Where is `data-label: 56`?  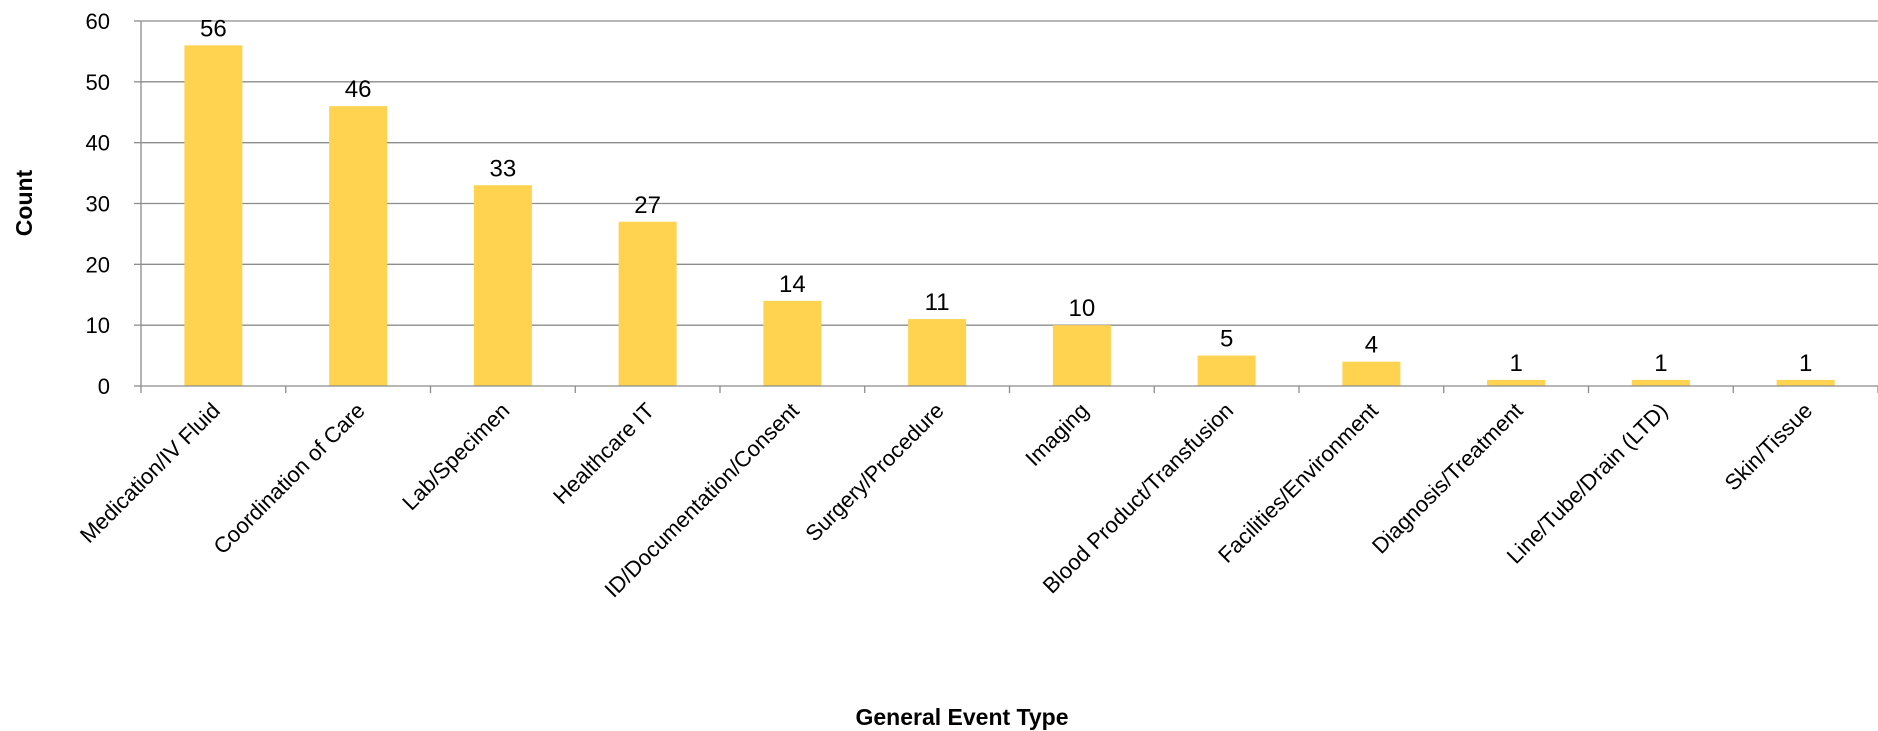
data-label: 56 is located at coordinates (213, 28).